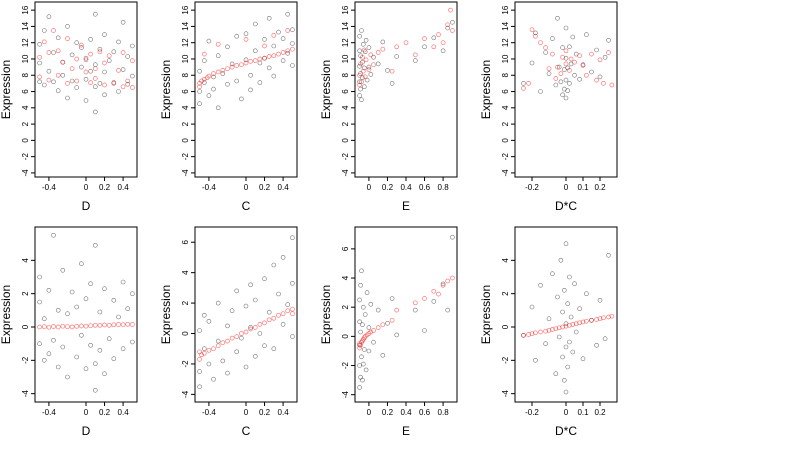  What do you see at coordinates (49, 412) in the screenshot?
I see `x-tick-label: -0.4` at bounding box center [49, 412].